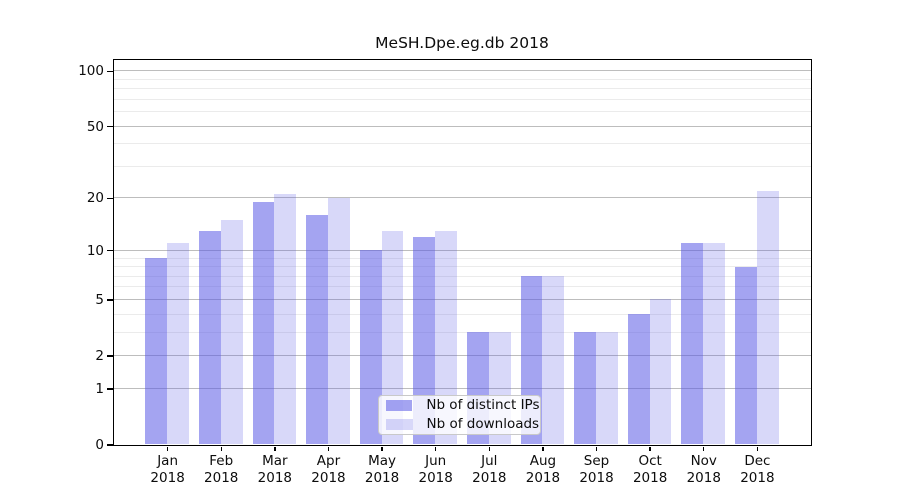 The image size is (900, 500). I want to click on y-tick-label-50: 50, so click(95, 126).